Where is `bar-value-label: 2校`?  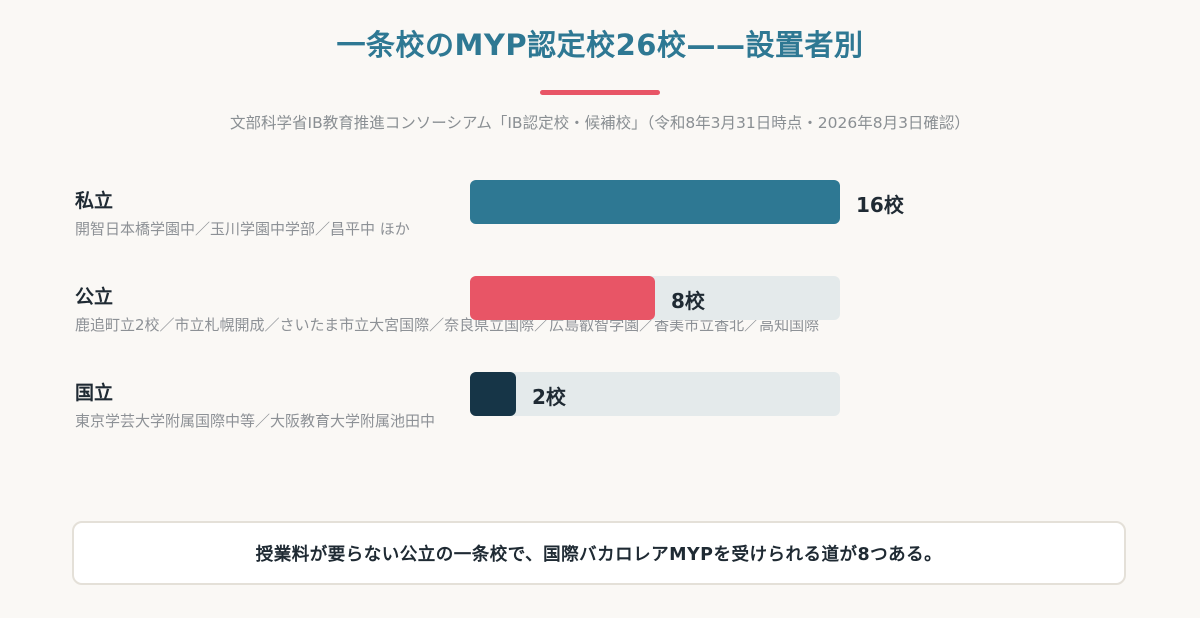 bar-value-label: 2校 is located at coordinates (549, 397).